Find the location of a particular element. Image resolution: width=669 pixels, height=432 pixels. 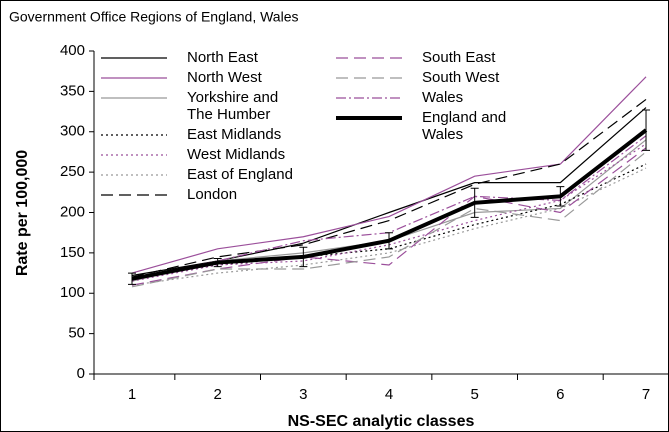

legend-entry: London is located at coordinates (199, 194).